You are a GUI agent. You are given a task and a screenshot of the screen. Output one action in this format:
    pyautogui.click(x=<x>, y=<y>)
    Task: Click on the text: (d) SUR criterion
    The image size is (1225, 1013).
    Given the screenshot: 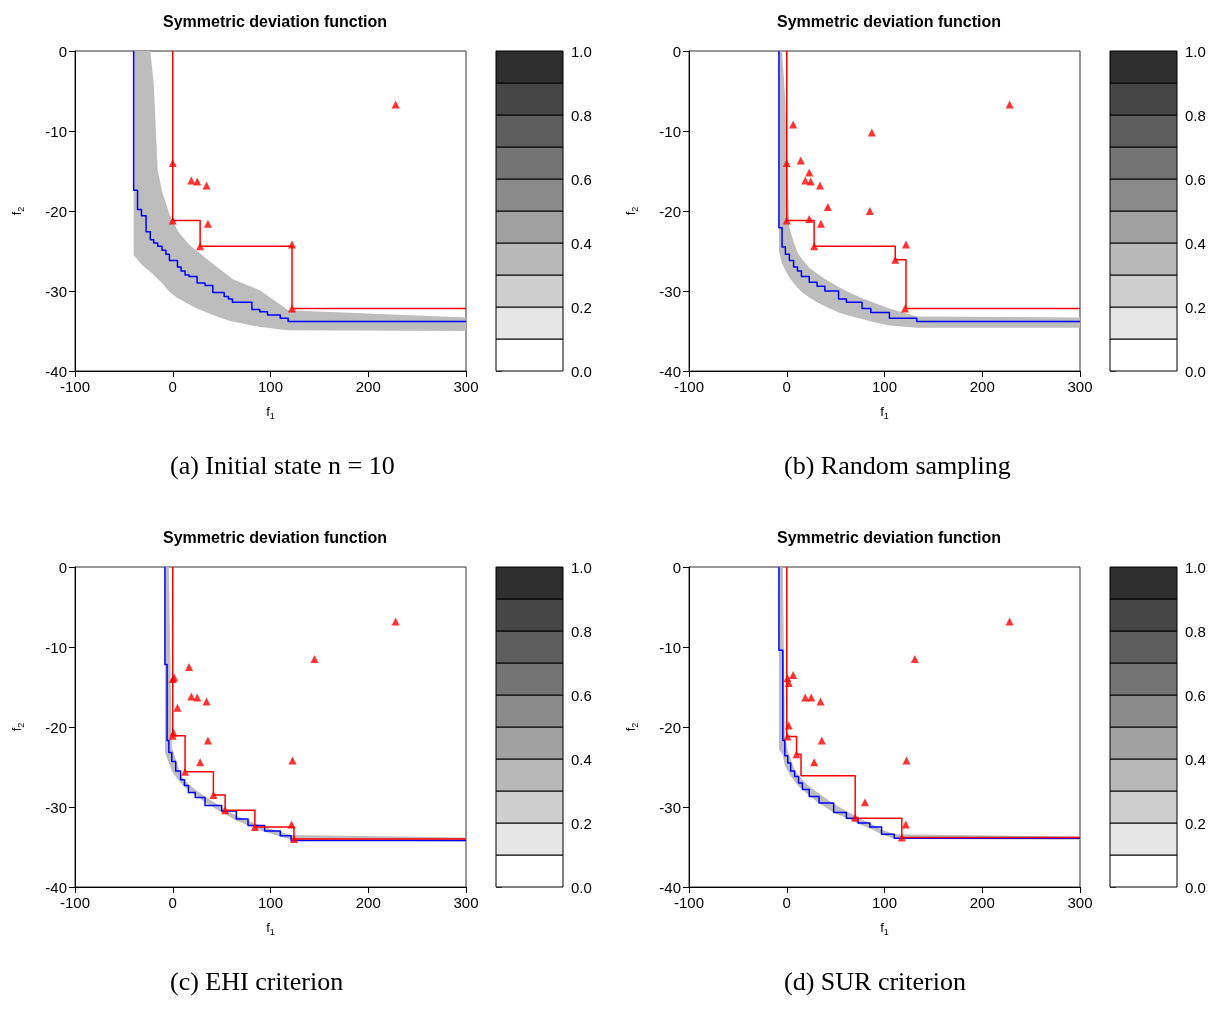 What is the action you would take?
    pyautogui.click(x=875, y=981)
    